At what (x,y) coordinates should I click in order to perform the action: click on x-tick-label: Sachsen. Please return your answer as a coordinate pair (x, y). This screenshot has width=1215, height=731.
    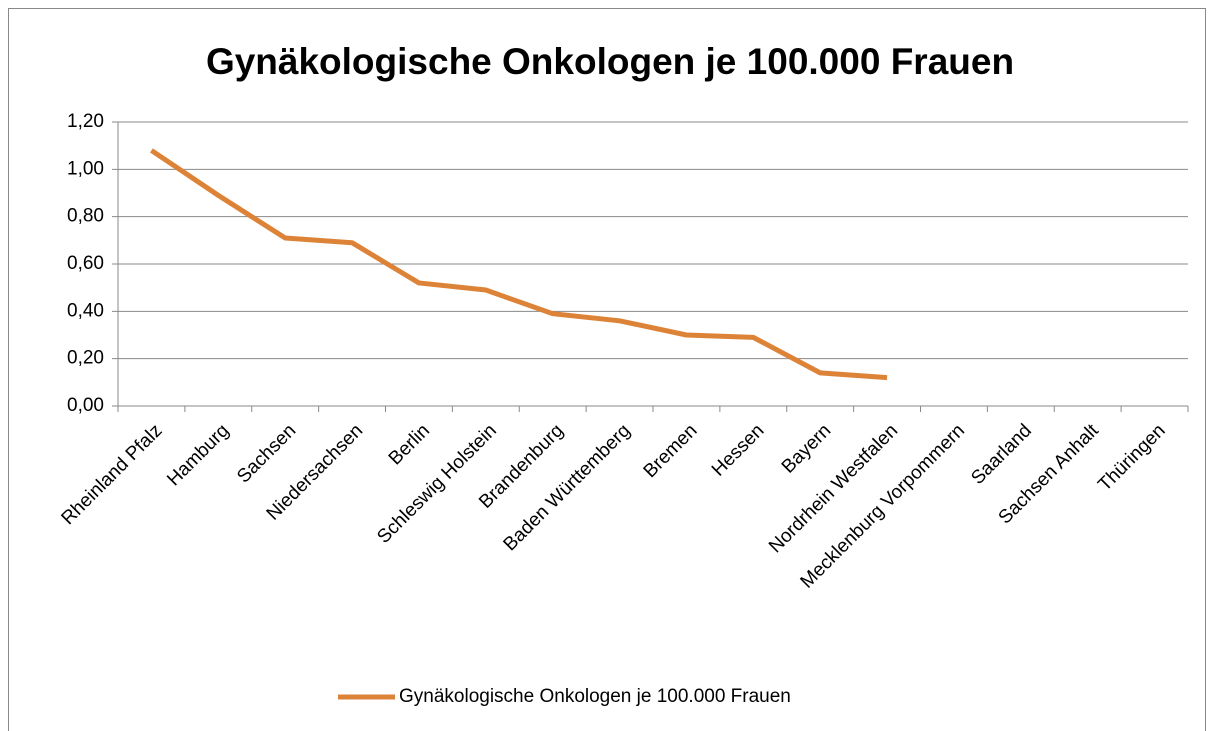
    Looking at the image, I should click on (266, 453).